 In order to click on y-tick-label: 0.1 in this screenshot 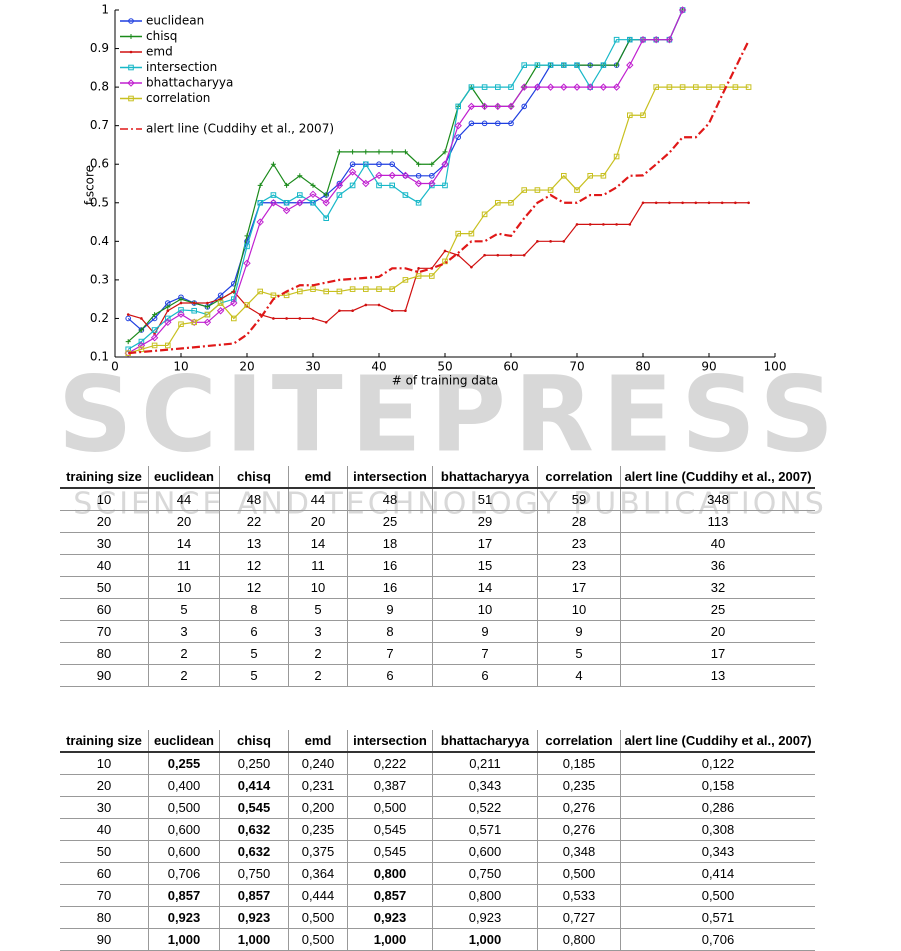, I will do `click(99, 357)`.